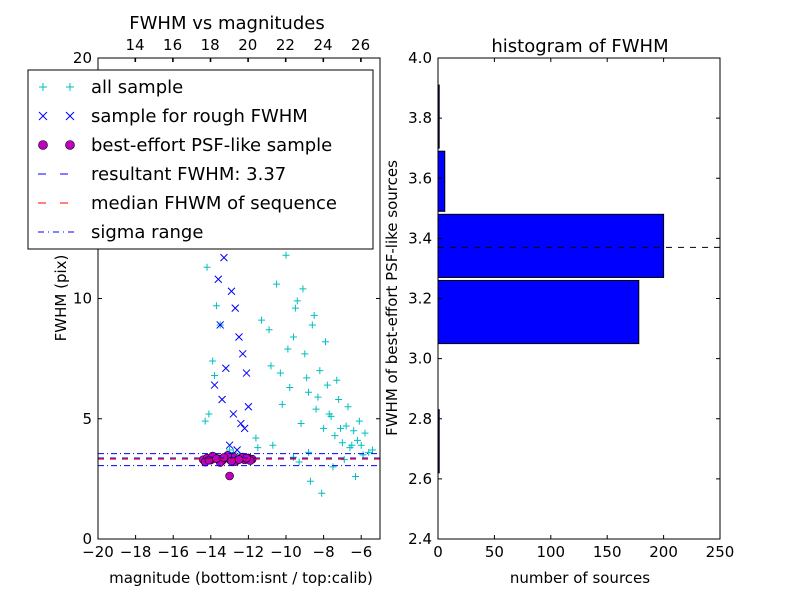  What do you see at coordinates (214, 203) in the screenshot?
I see `legend-label: median FHWM of sequence` at bounding box center [214, 203].